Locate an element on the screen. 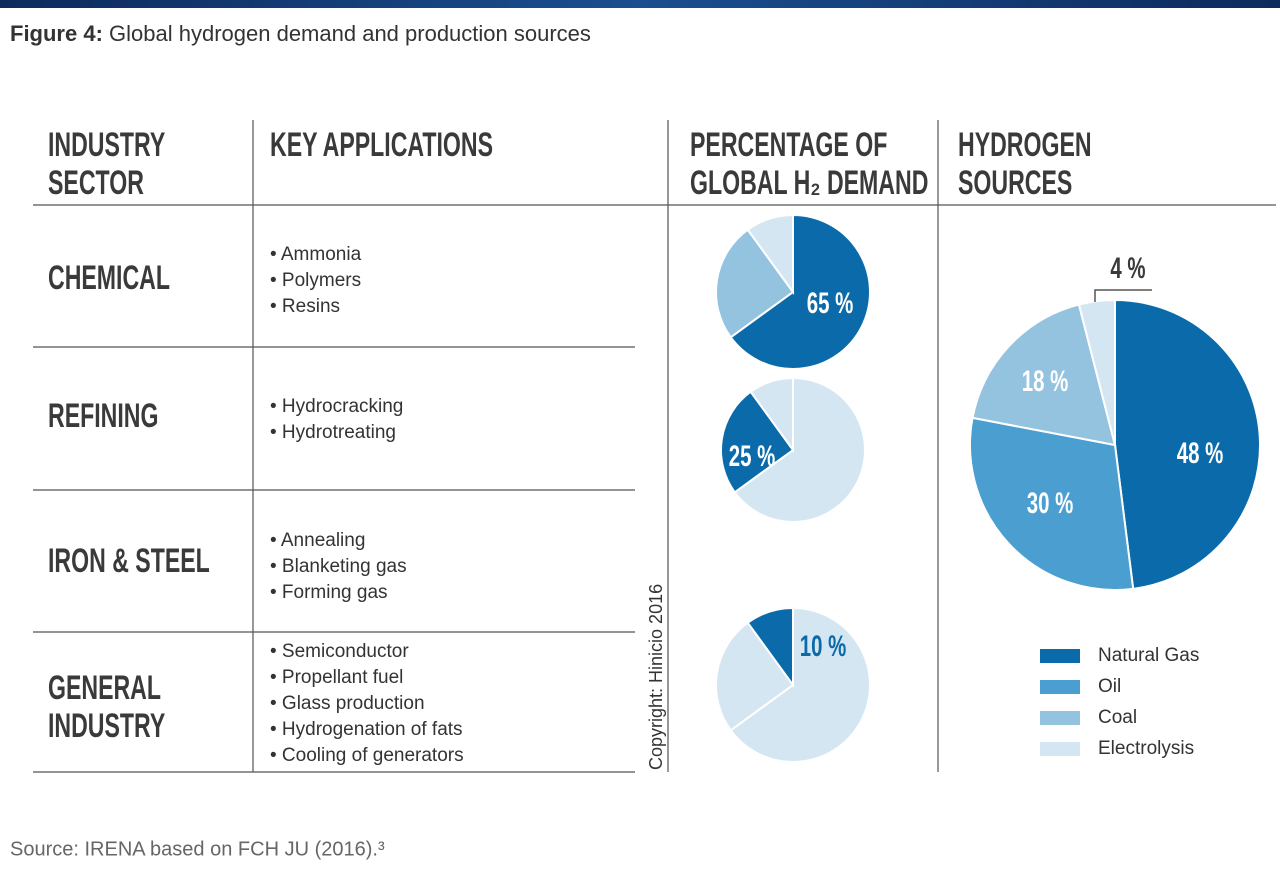  value-label: 30 % is located at coordinates (1050, 503).